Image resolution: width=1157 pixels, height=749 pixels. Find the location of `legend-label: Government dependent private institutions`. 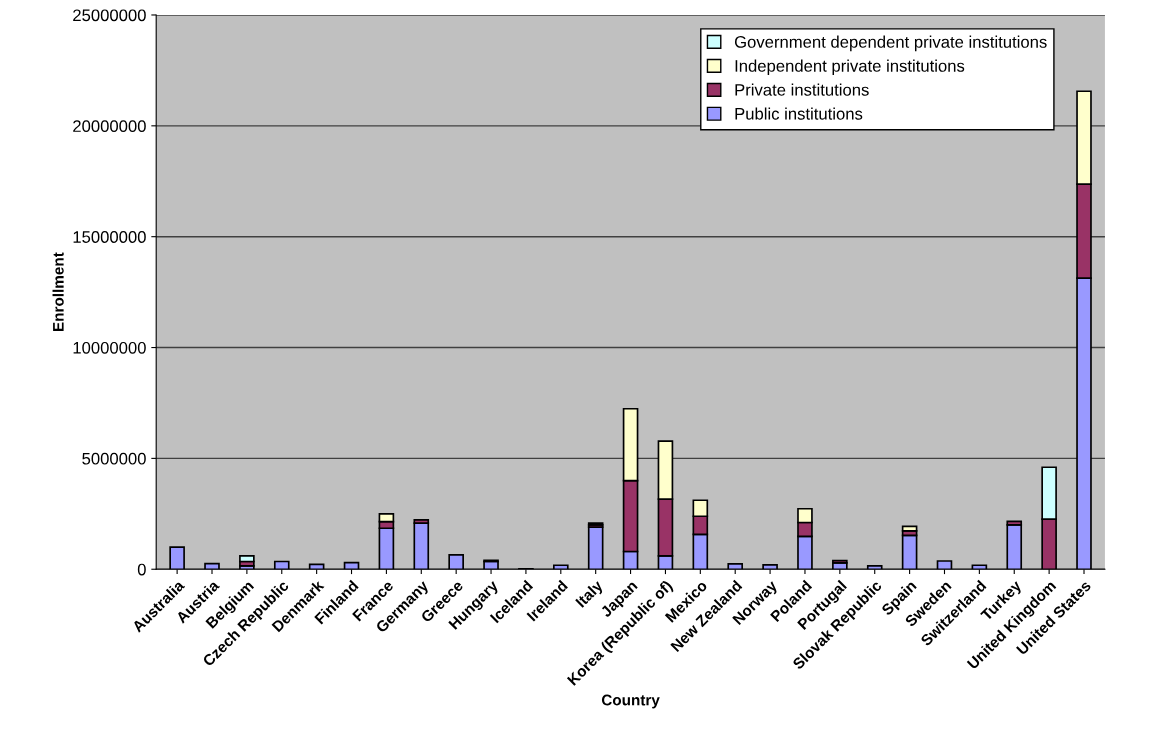

legend-label: Government dependent private institutions is located at coordinates (890, 43).